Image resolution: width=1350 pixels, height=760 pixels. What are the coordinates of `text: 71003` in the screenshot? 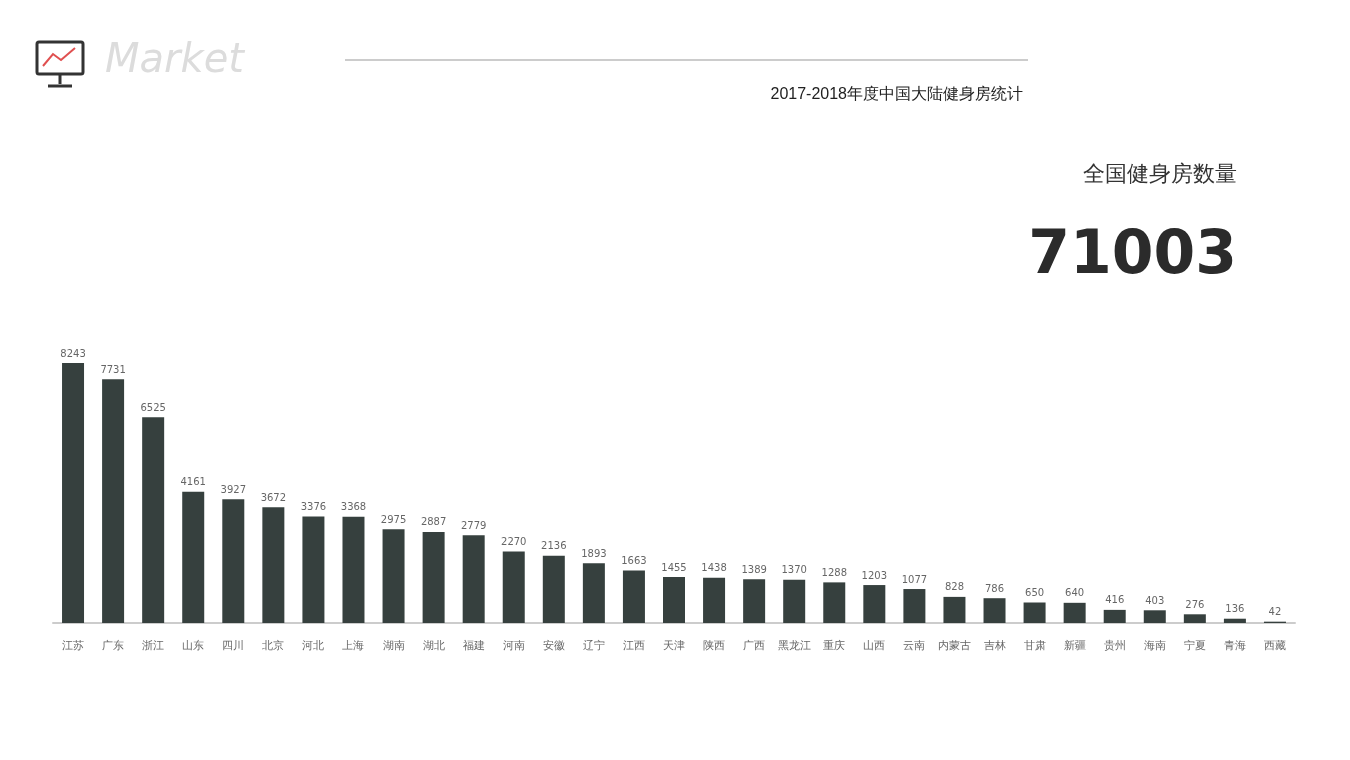 It's located at (1133, 252).